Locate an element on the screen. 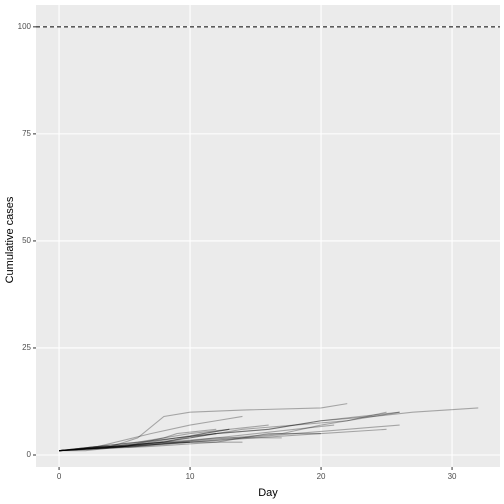 The image size is (504, 504). x-tick-label: 0 is located at coordinates (59, 476).